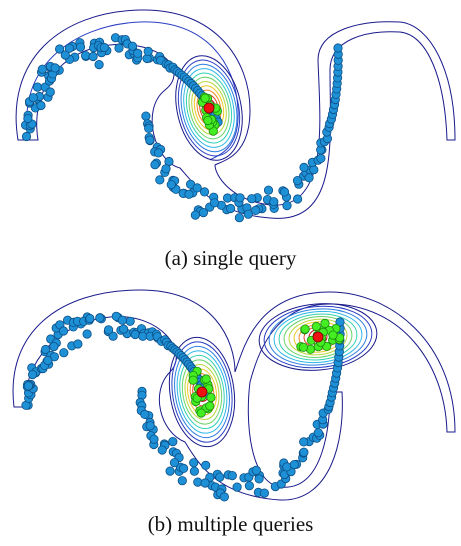 The height and width of the screenshot is (546, 461). I want to click on panel-a-neighbors, so click(209, 114).